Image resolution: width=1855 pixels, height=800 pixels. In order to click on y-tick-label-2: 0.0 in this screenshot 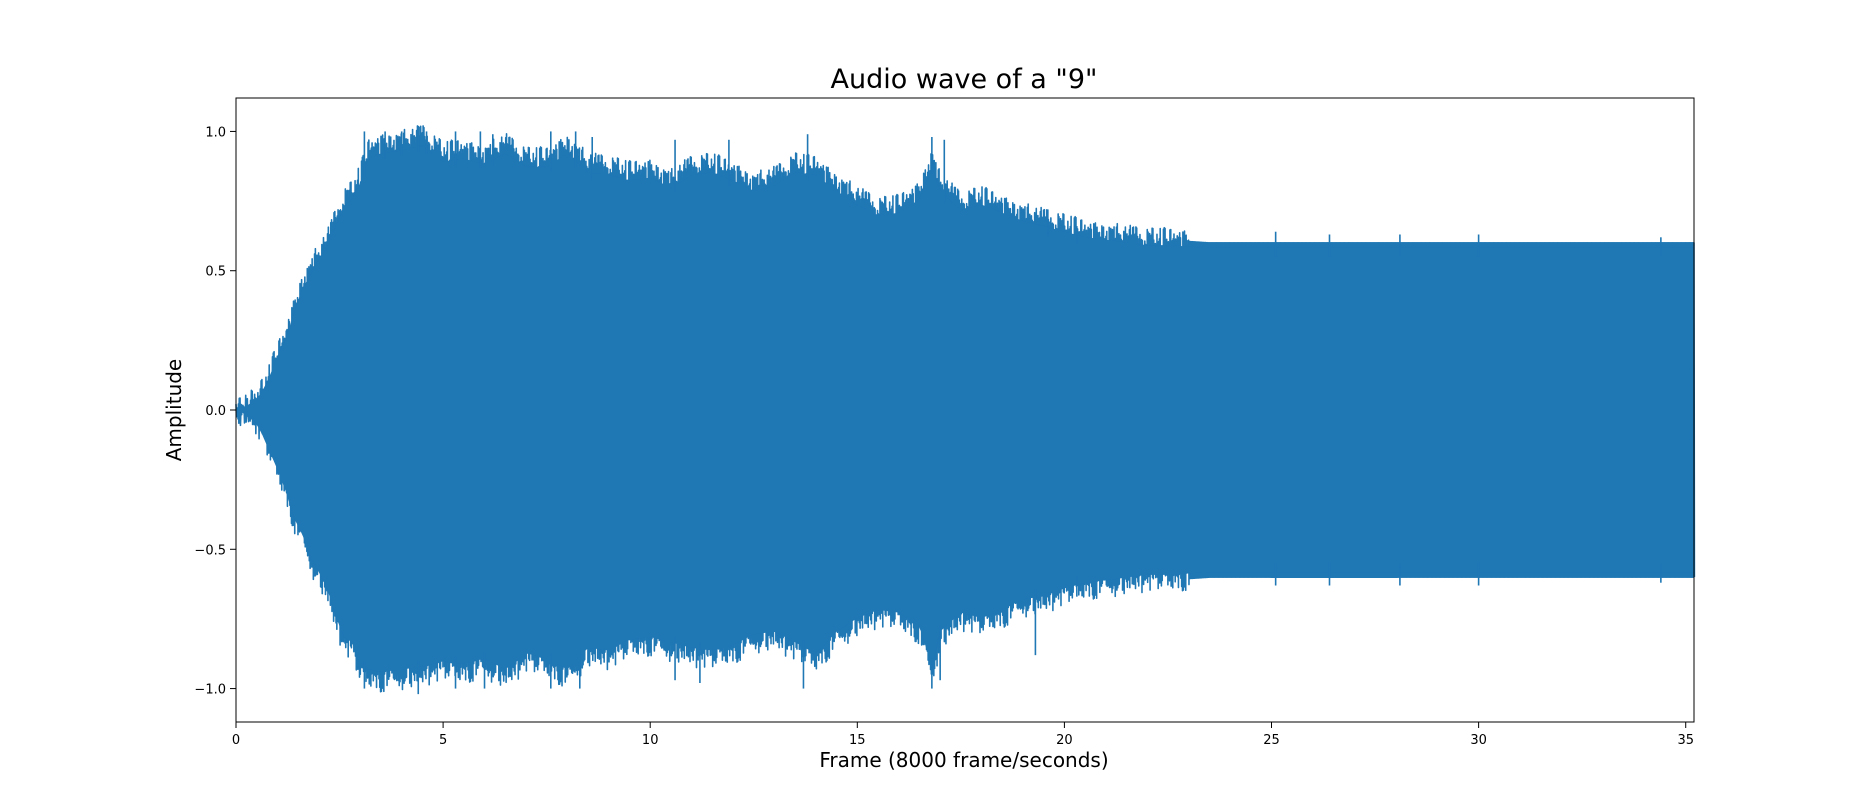, I will do `click(215, 411)`.